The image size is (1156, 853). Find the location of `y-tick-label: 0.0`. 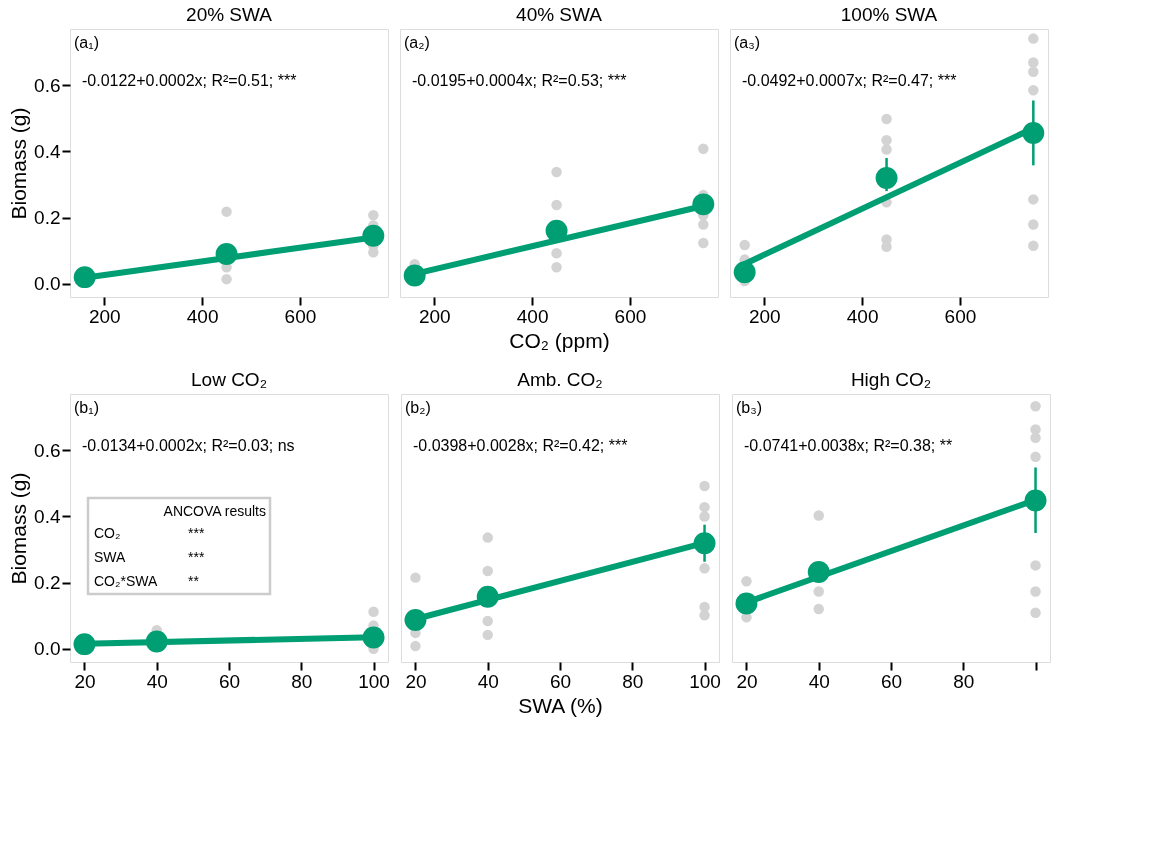

y-tick-label: 0.0 is located at coordinates (47, 649).